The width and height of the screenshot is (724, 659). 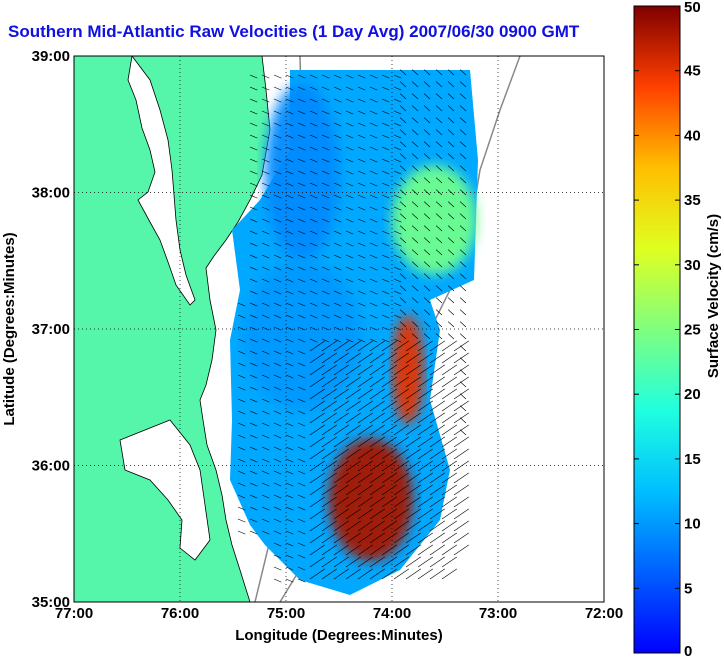 What do you see at coordinates (408, 370) in the screenshot?
I see `velocity-region-gulf-stream-arm` at bounding box center [408, 370].